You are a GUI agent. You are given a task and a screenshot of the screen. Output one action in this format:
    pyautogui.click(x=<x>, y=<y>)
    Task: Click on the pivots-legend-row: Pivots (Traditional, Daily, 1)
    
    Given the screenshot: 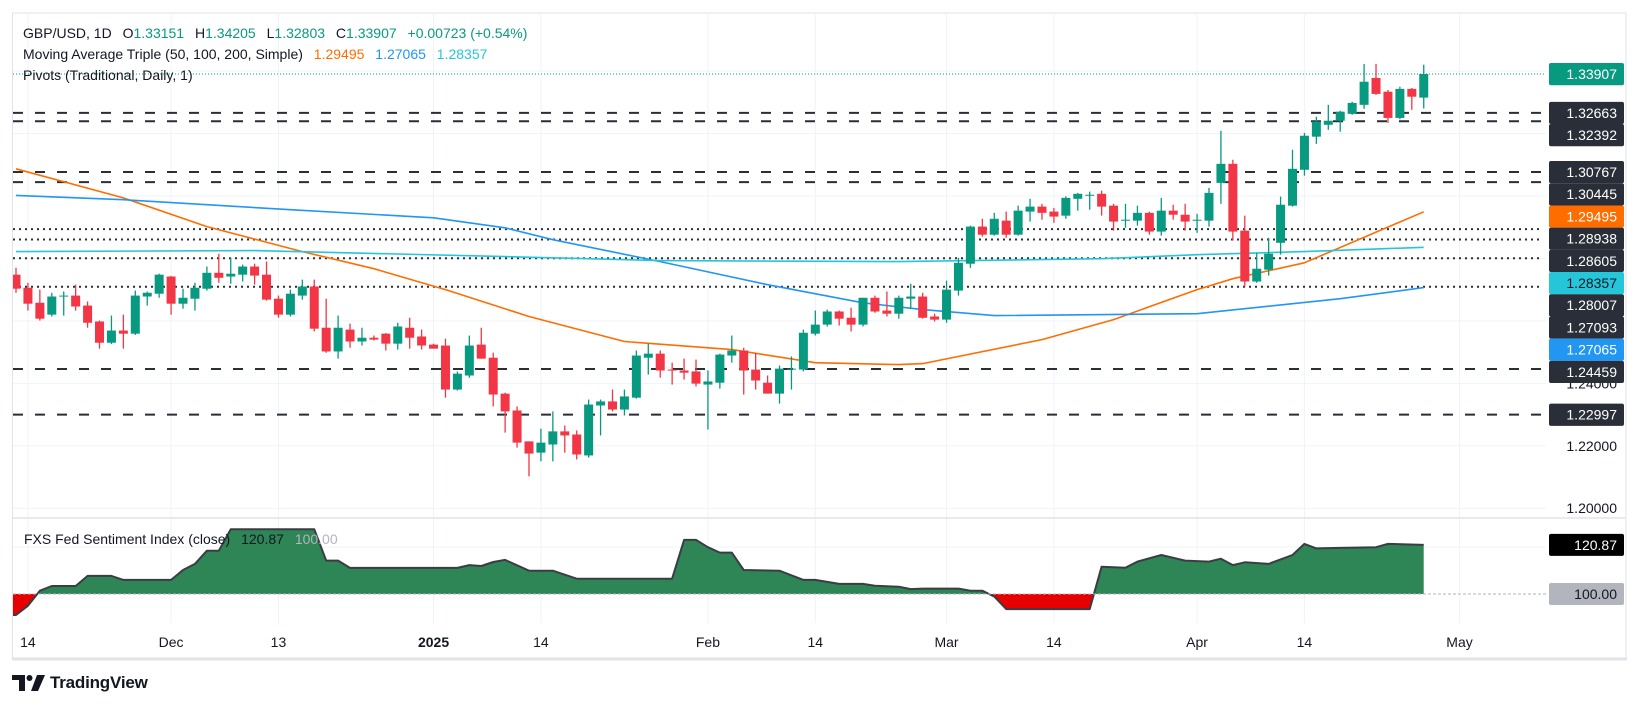 What is the action you would take?
    pyautogui.click(x=275, y=75)
    